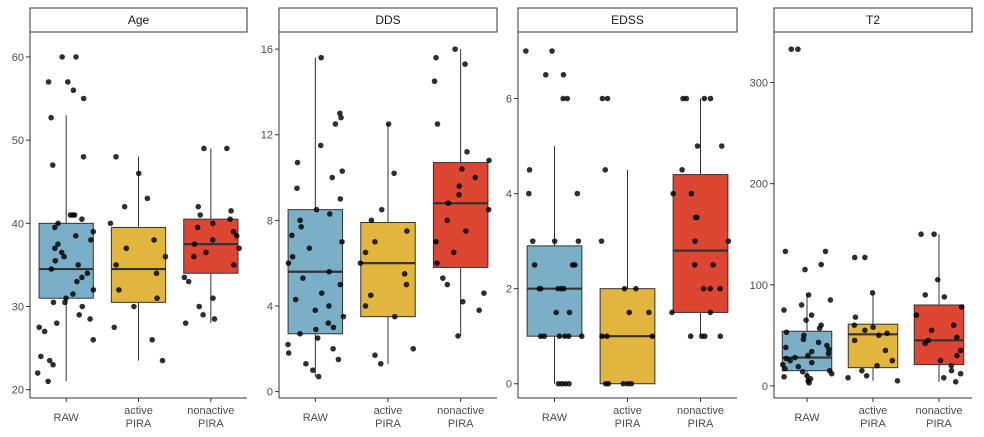 The width and height of the screenshot is (984, 437). What do you see at coordinates (759, 84) in the screenshot?
I see `y-tick-label-3-3: 300` at bounding box center [759, 84].